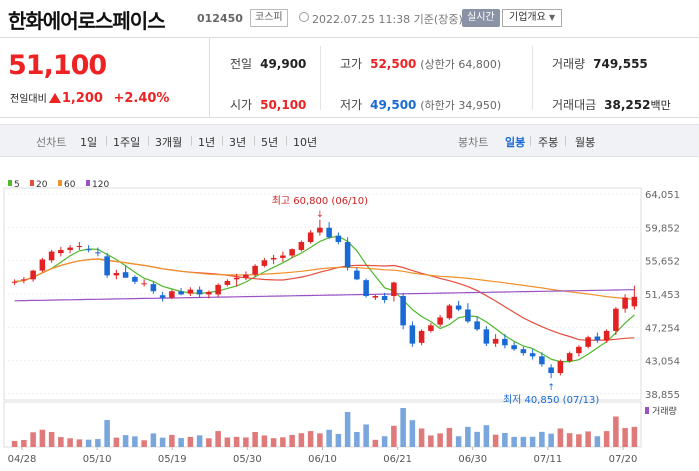 This screenshot has height=471, width=699. I want to click on arrow-down-icon: ↓, so click(320, 215).